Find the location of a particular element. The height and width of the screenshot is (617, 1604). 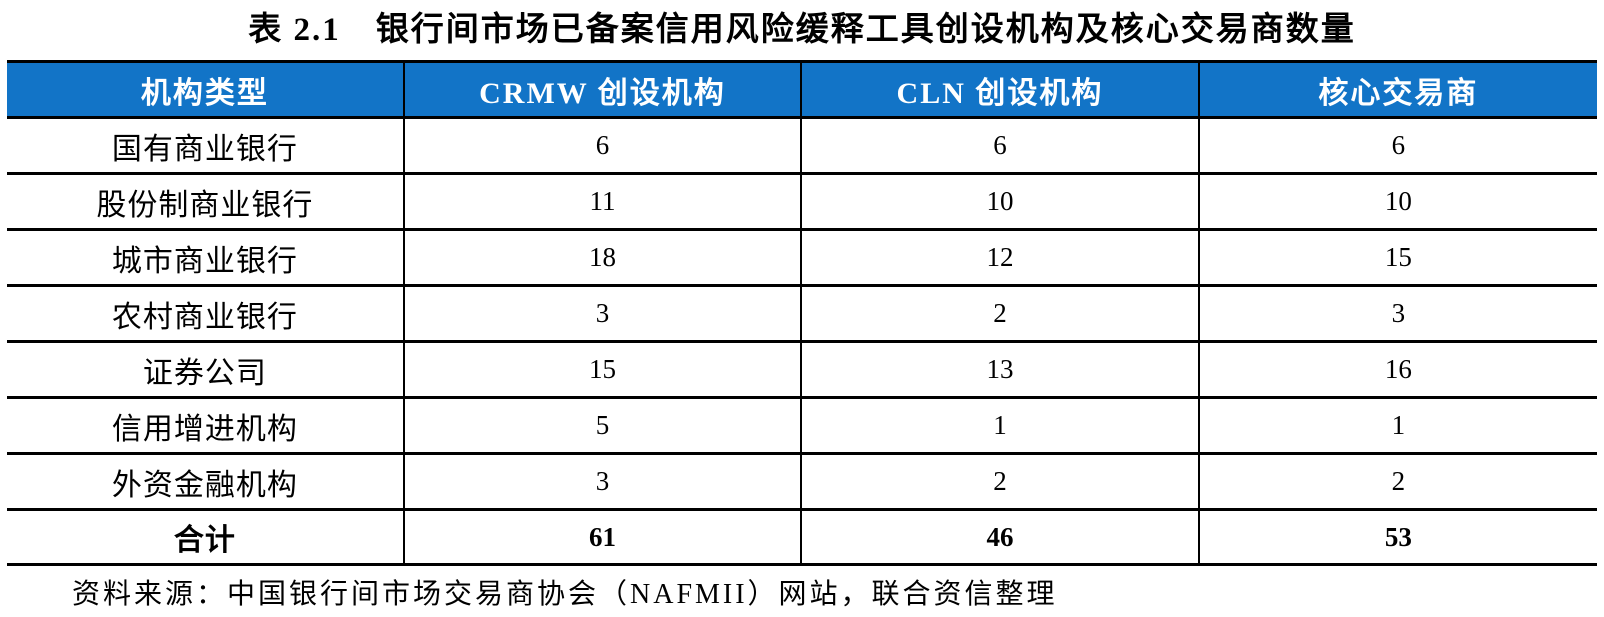

cln-value: 1 is located at coordinates (1000, 425).